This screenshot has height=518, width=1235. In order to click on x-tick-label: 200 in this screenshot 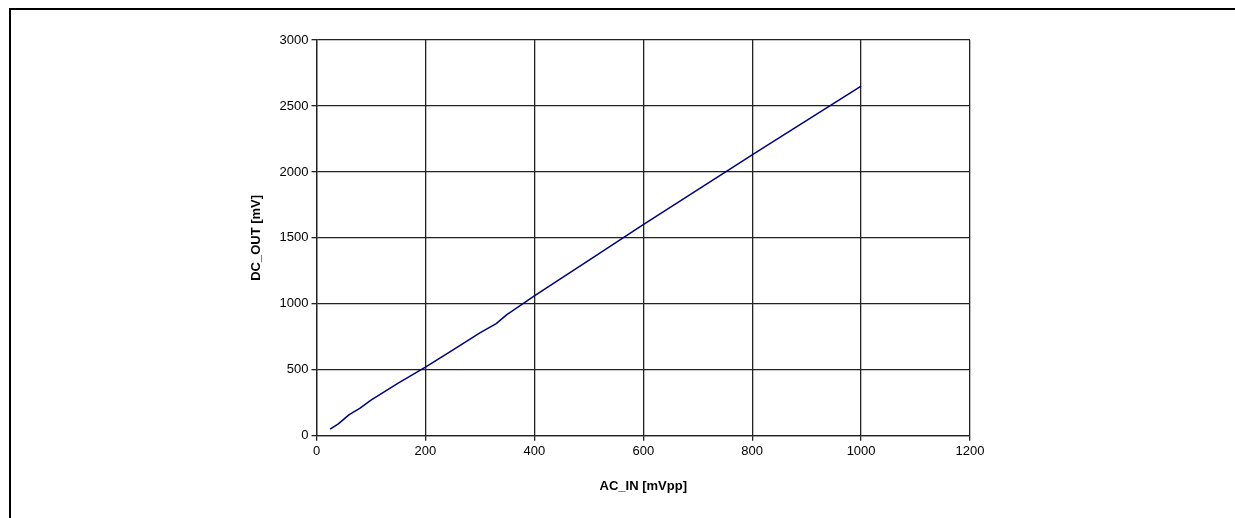, I will do `click(425, 451)`.